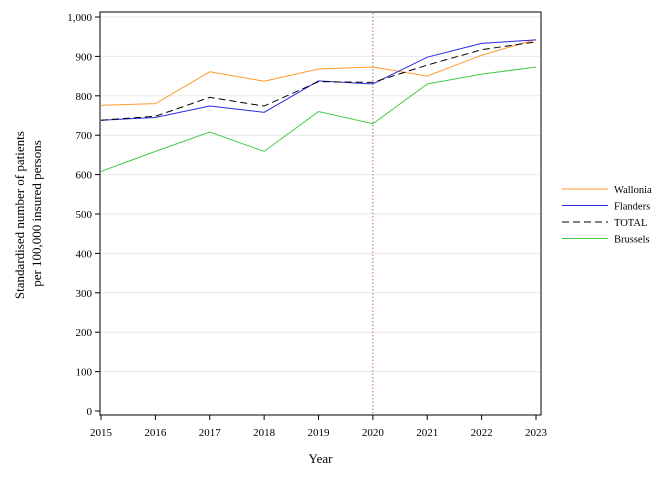  I want to click on y-tick-label: 0, so click(90, 412).